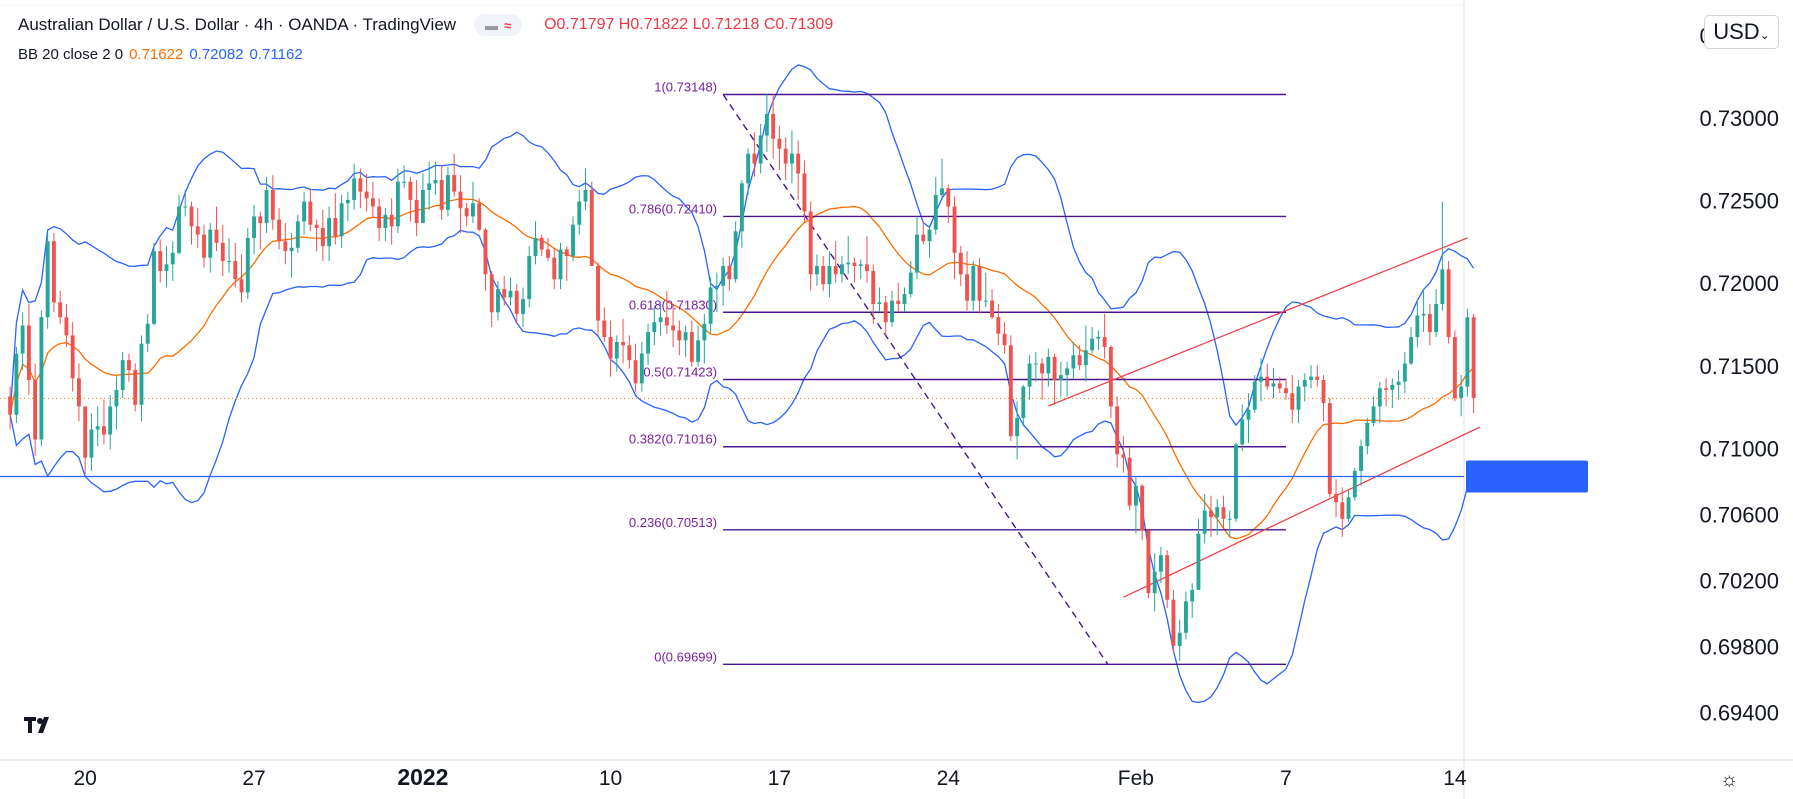  What do you see at coordinates (1729, 780) in the screenshot?
I see `gear-icon: ☼` at bounding box center [1729, 780].